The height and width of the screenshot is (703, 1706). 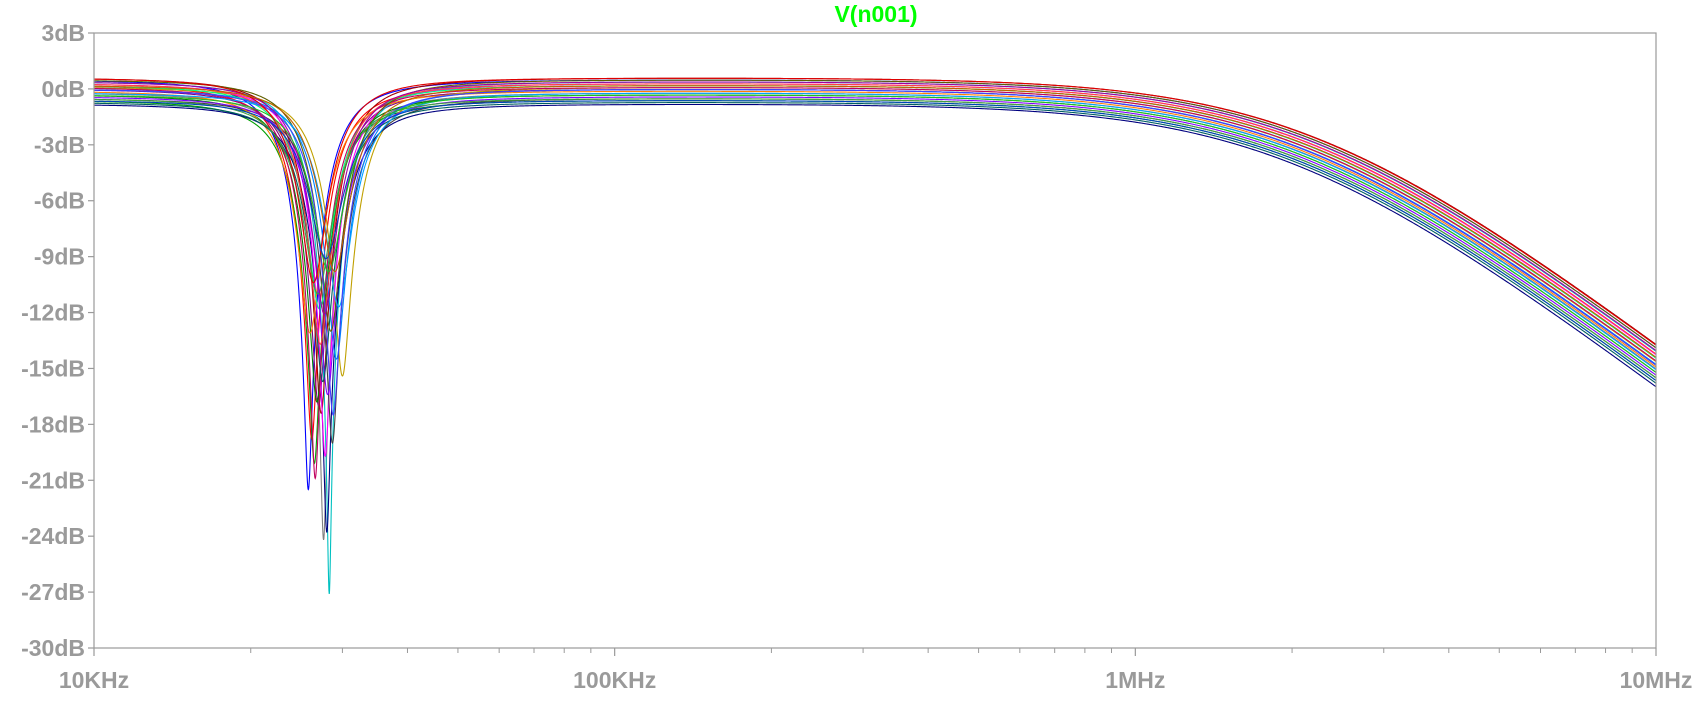 What do you see at coordinates (59, 257) in the screenshot?
I see `y-tick-label: -9dB` at bounding box center [59, 257].